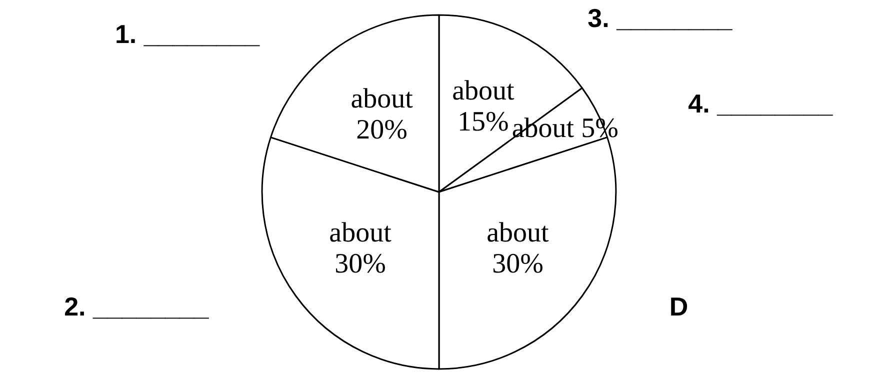 The height and width of the screenshot is (383, 877). Describe the element at coordinates (382, 114) in the screenshot. I see `data-label: about 20%` at that location.